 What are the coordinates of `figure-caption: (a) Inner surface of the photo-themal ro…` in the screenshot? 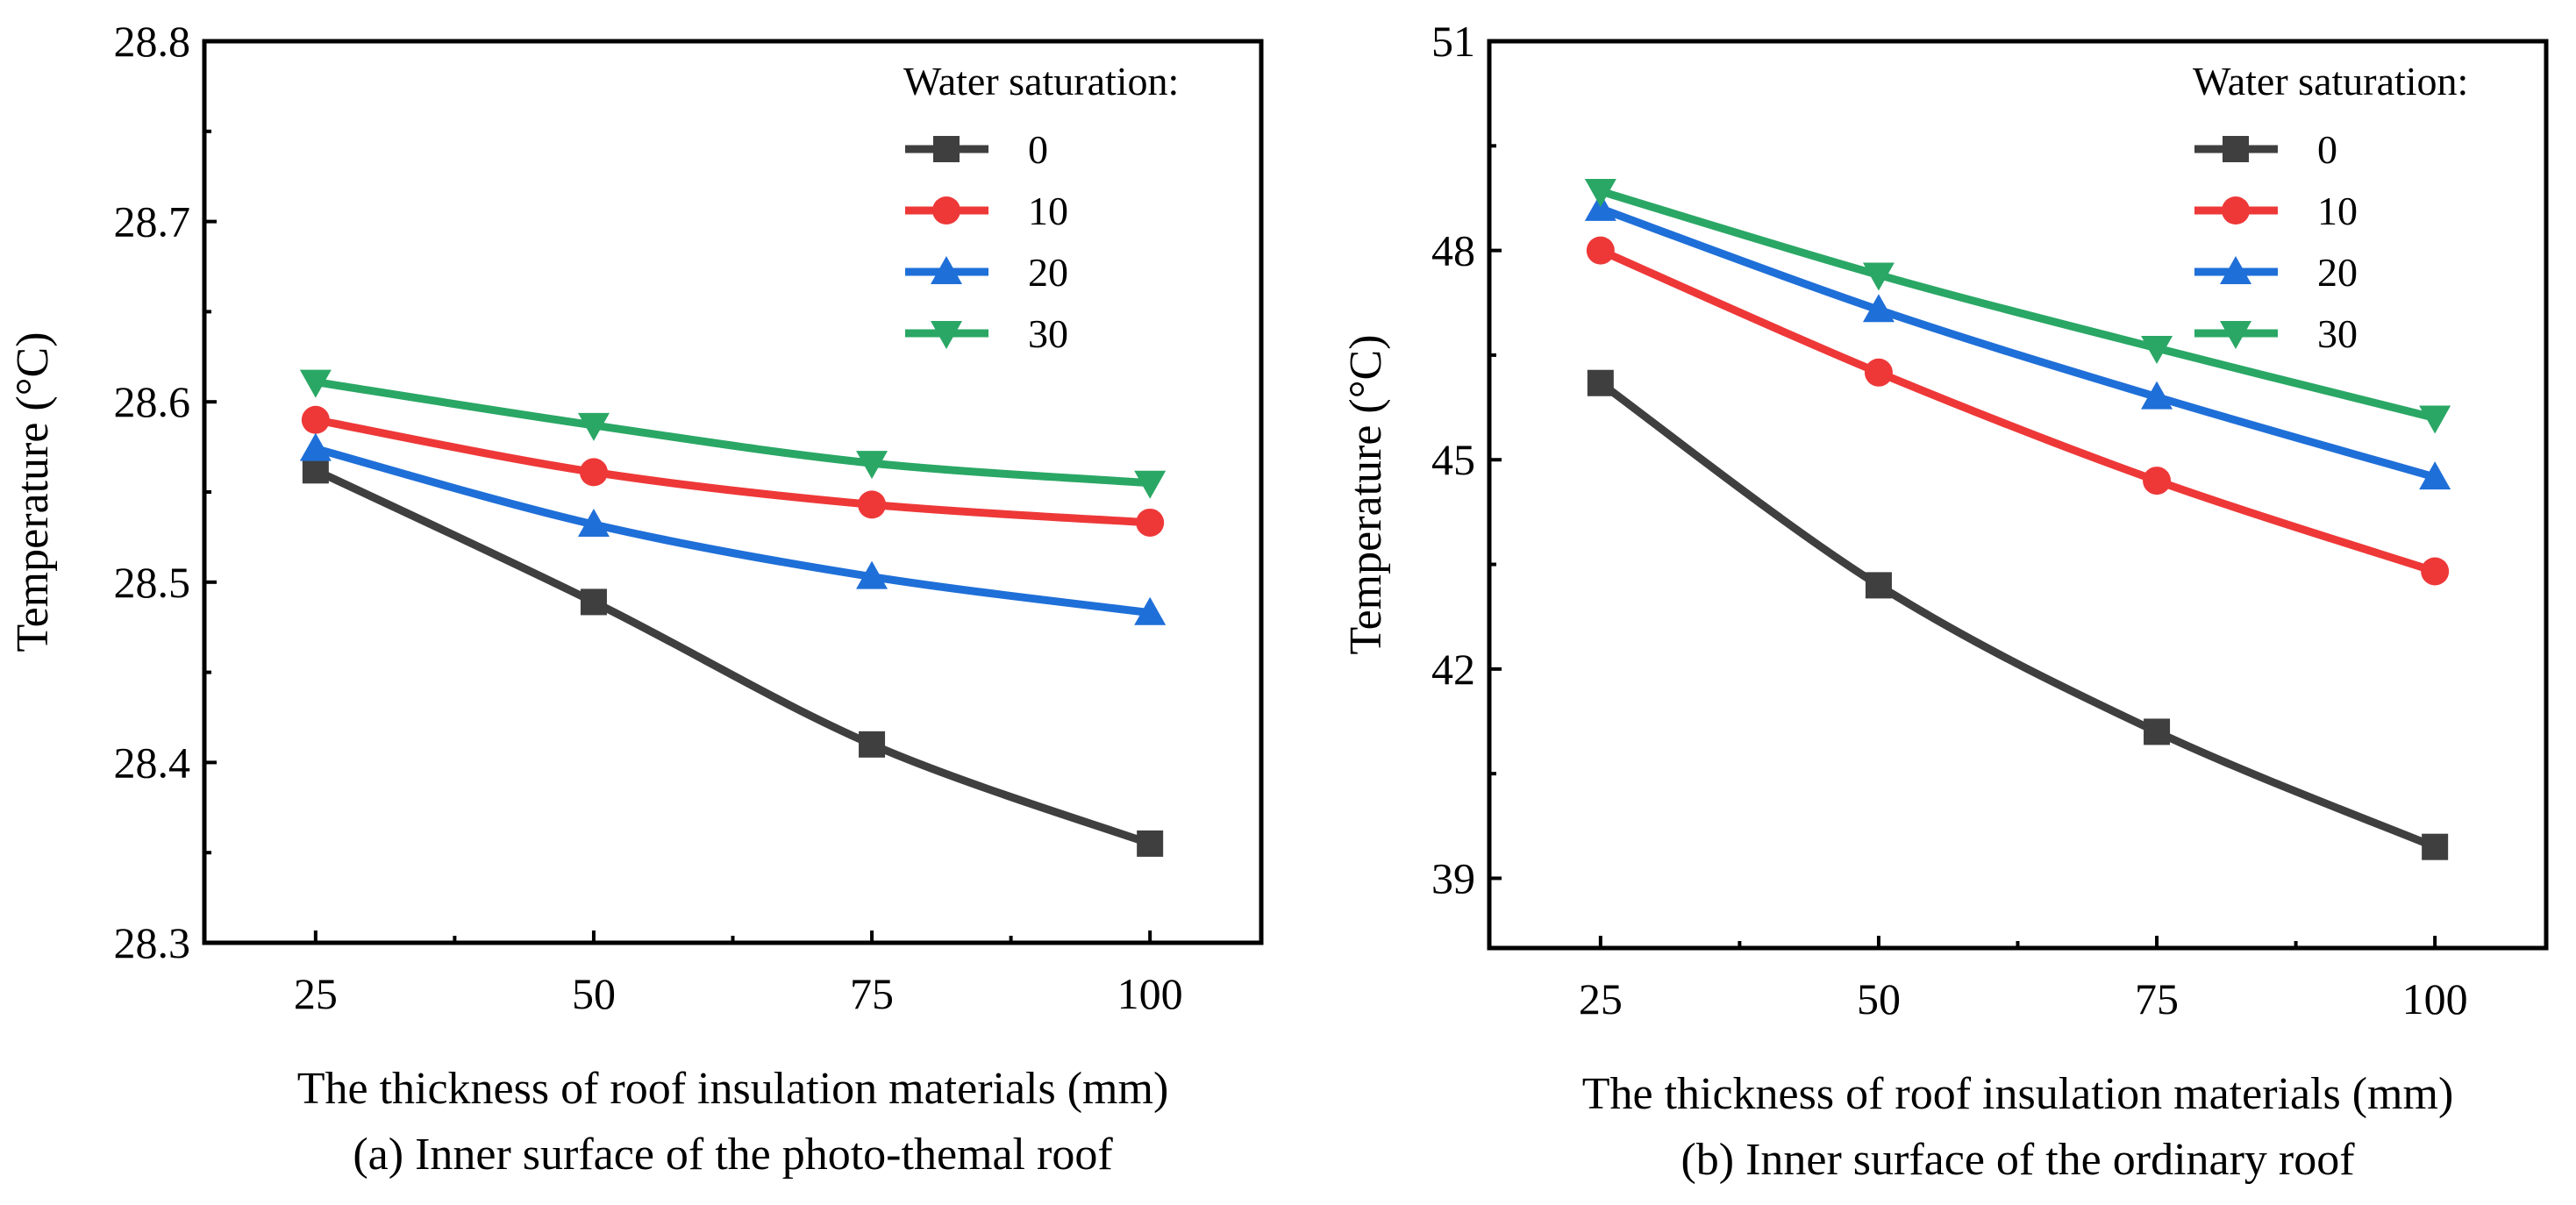 It's located at (733, 1155).